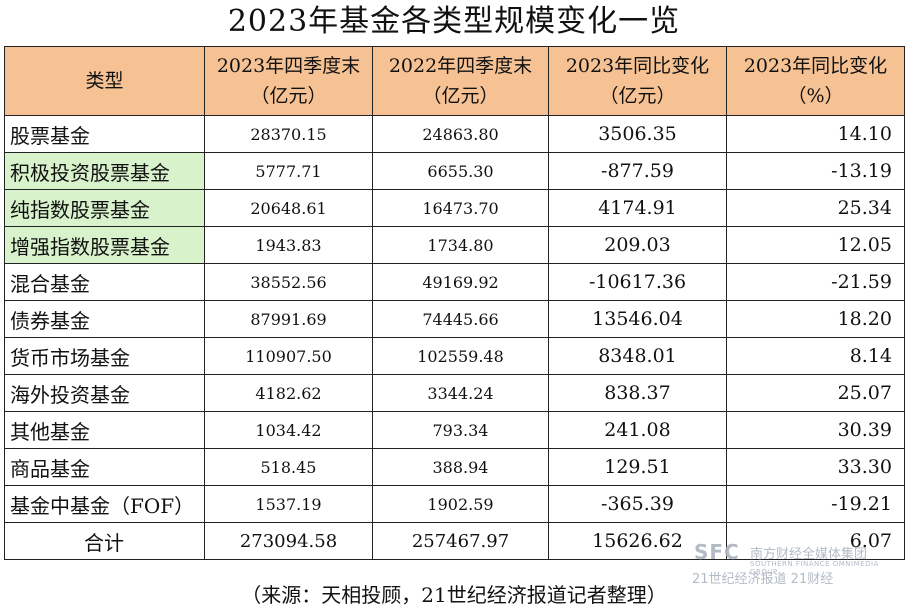 The image size is (908, 614). What do you see at coordinates (460, 430) in the screenshot?
I see `scale-2022-cell: 793.34` at bounding box center [460, 430].